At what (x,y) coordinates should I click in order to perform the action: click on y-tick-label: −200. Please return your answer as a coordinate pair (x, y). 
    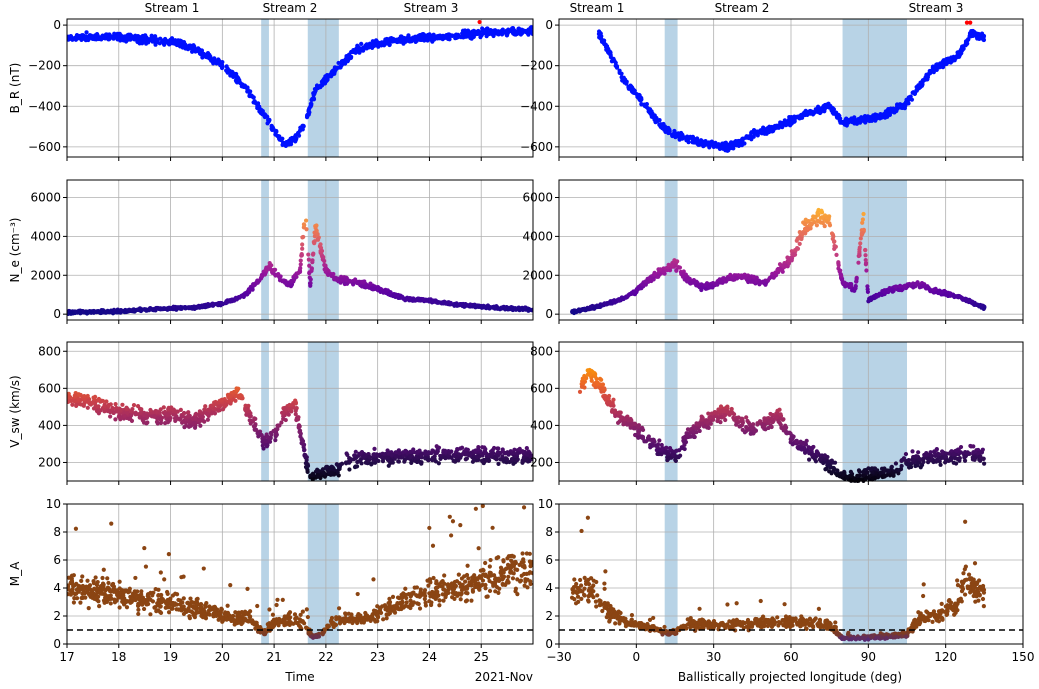
    Looking at the image, I should click on (44, 66).